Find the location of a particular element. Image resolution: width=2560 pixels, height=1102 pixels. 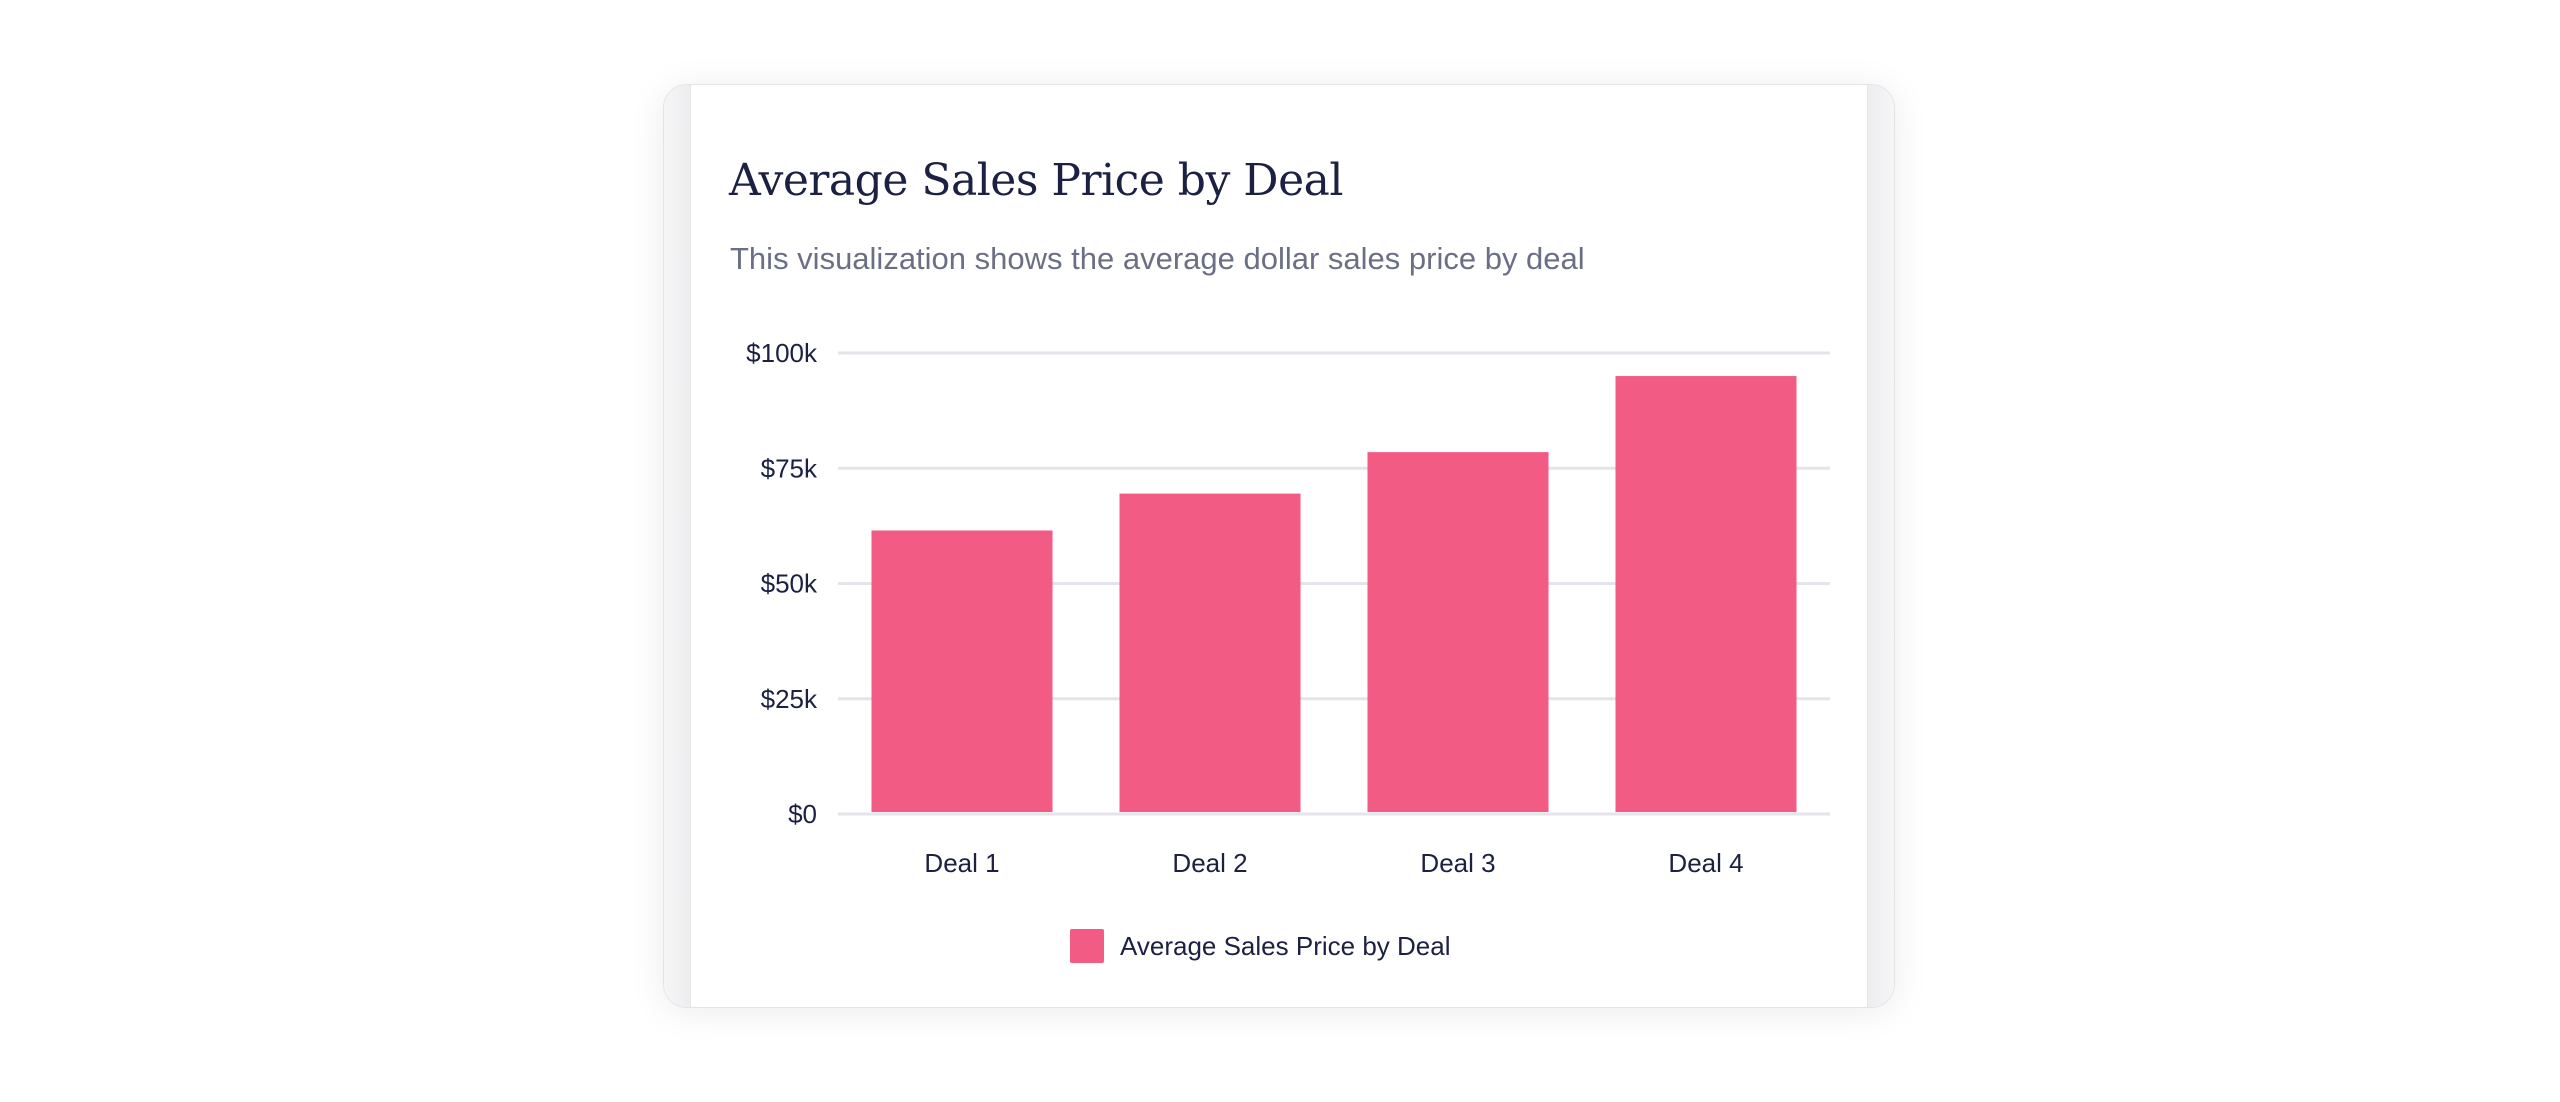

x-category-label: Deal 4 is located at coordinates (1705, 863).